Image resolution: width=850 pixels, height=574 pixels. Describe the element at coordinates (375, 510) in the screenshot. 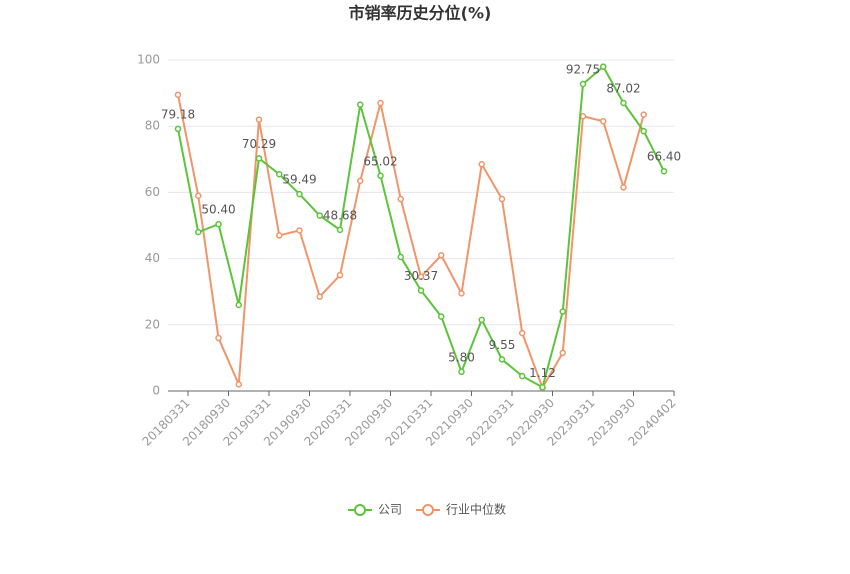

I see `legend-item: 公司` at that location.